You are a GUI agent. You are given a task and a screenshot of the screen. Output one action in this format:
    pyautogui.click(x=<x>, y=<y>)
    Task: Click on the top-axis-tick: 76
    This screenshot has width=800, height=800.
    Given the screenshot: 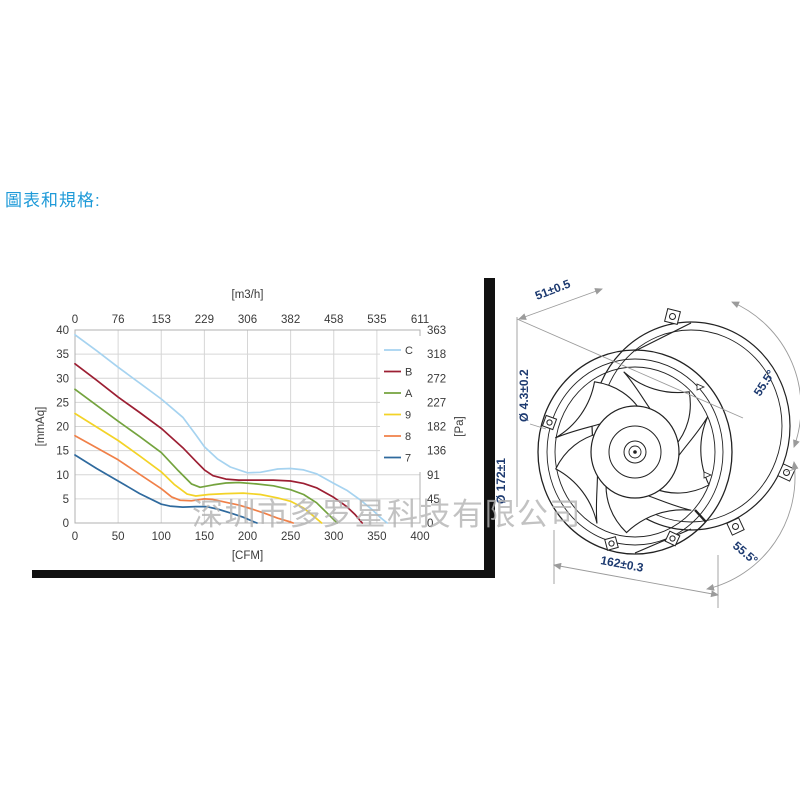 What is the action you would take?
    pyautogui.click(x=118, y=320)
    